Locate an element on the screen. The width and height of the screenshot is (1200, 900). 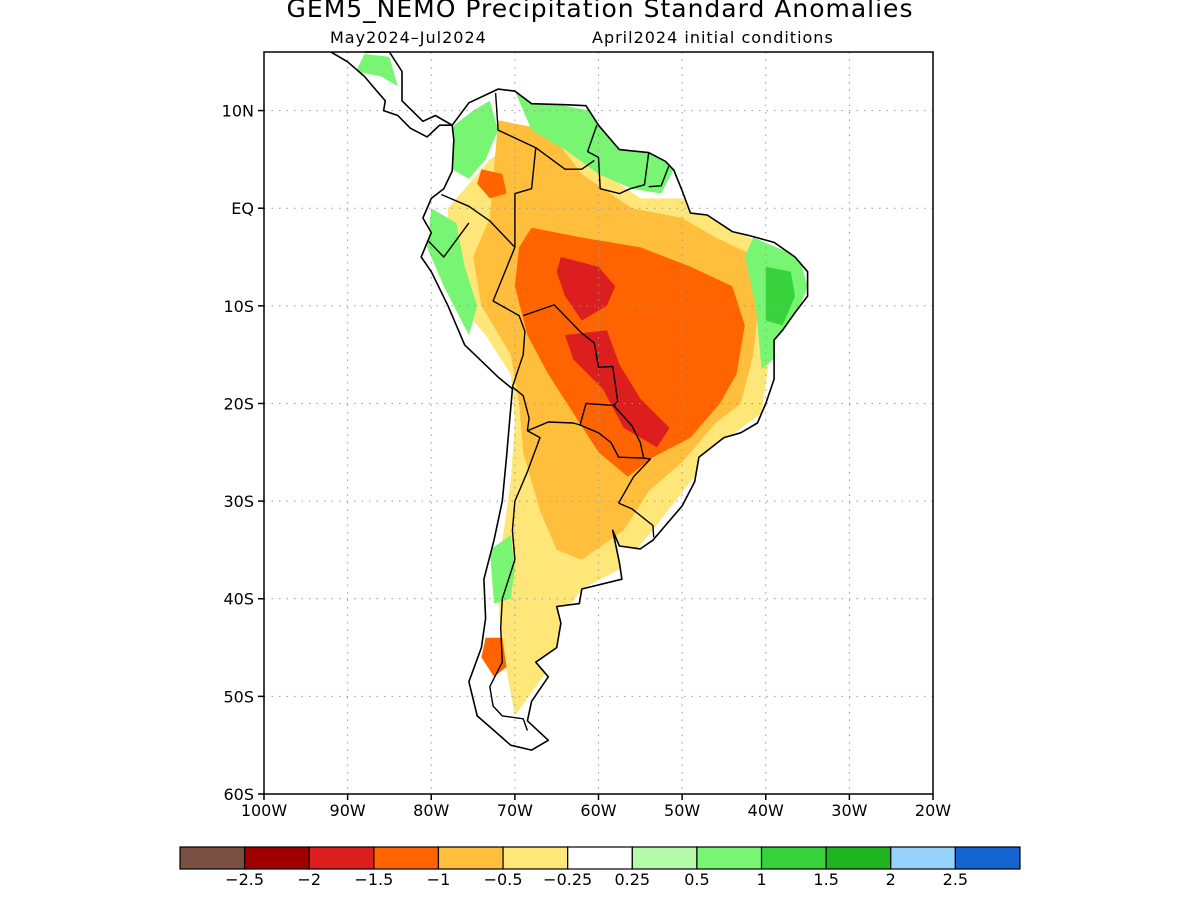
colorbar-label: −1.5 is located at coordinates (373, 879).